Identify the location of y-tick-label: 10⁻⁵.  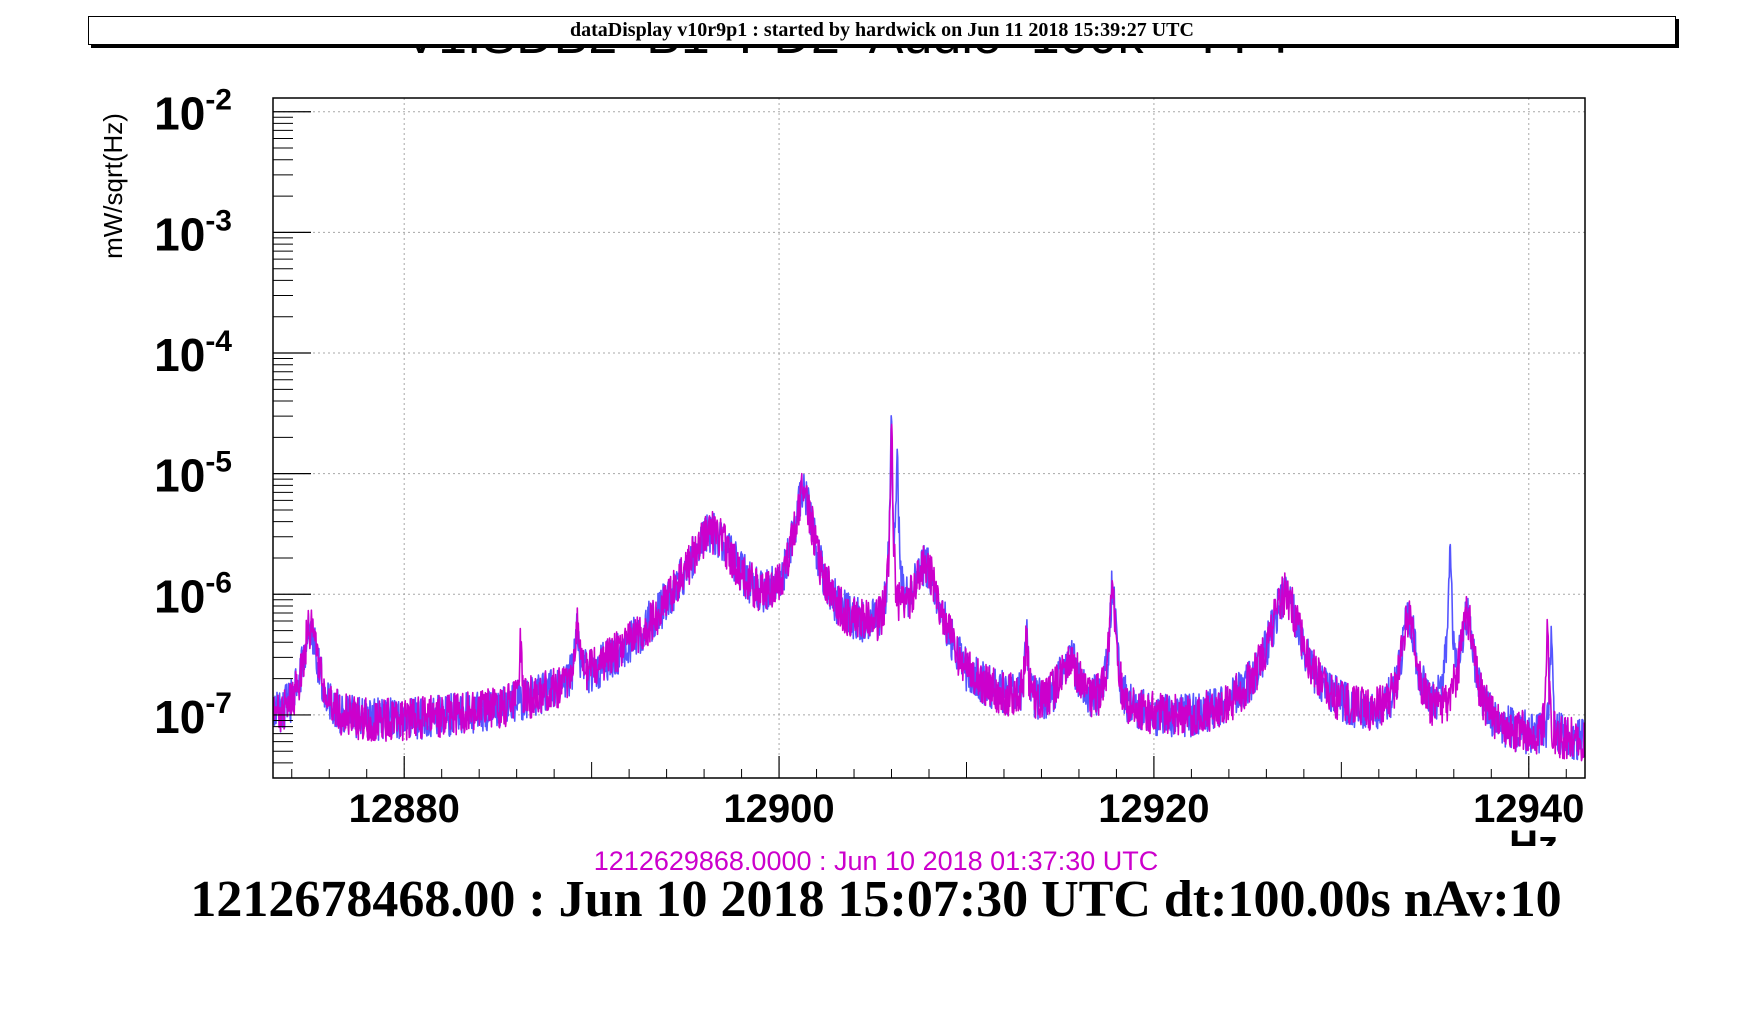
(193, 474).